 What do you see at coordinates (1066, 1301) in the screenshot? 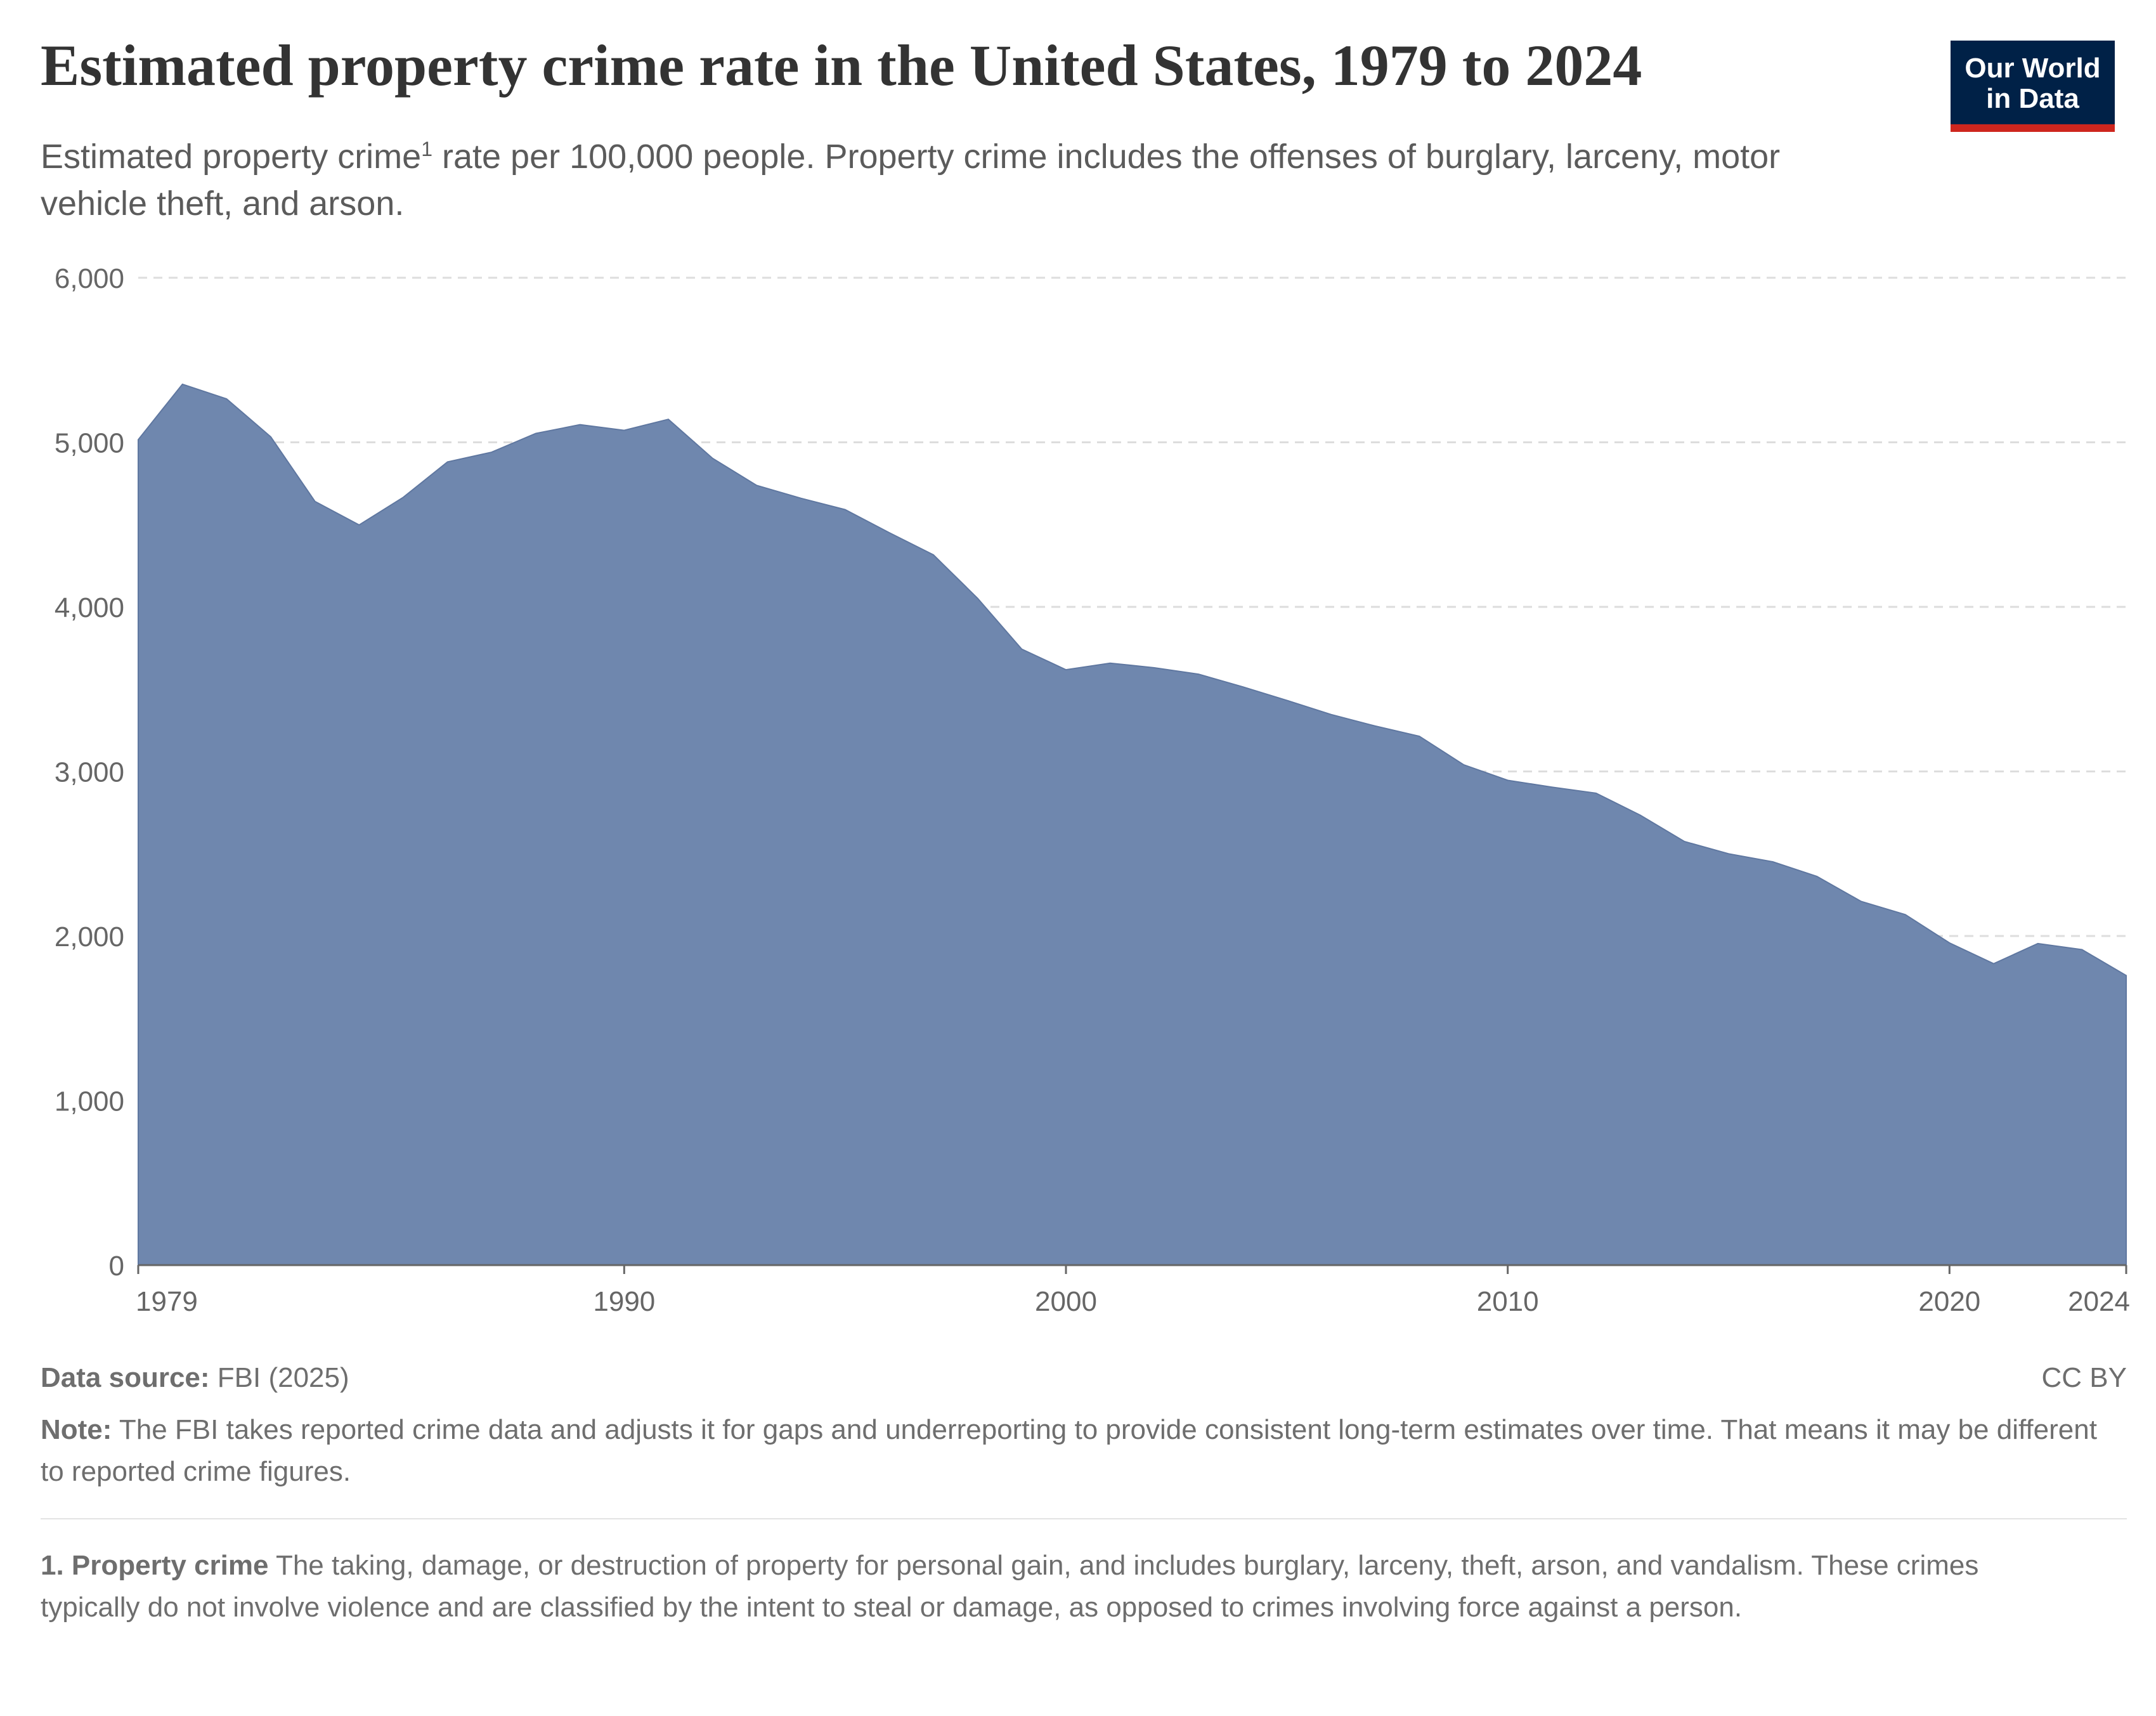
I see `x-tick-label: 2000` at bounding box center [1066, 1301].